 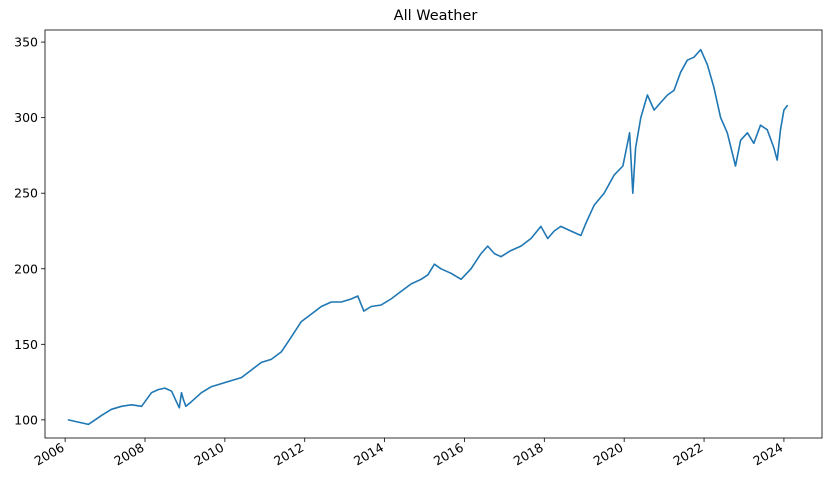 I want to click on y-tick-label-150: 150, so click(x=26, y=344).